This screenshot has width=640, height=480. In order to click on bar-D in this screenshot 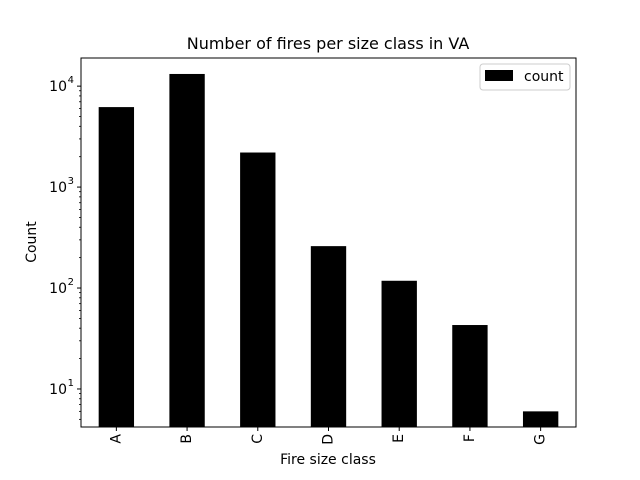, I will do `click(328, 336)`.